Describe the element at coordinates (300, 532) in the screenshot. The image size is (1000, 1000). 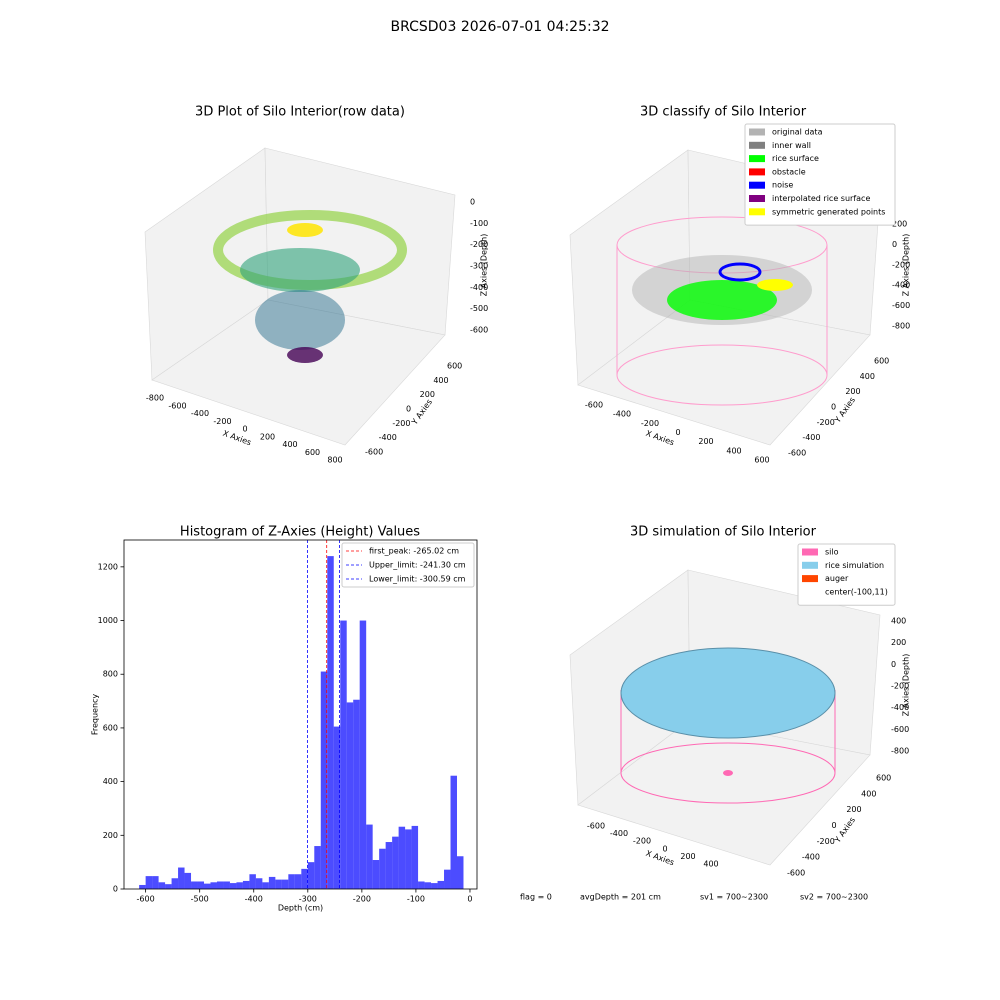
I see `chart-title: Histogram of Z-Axies (Height) Values` at that location.